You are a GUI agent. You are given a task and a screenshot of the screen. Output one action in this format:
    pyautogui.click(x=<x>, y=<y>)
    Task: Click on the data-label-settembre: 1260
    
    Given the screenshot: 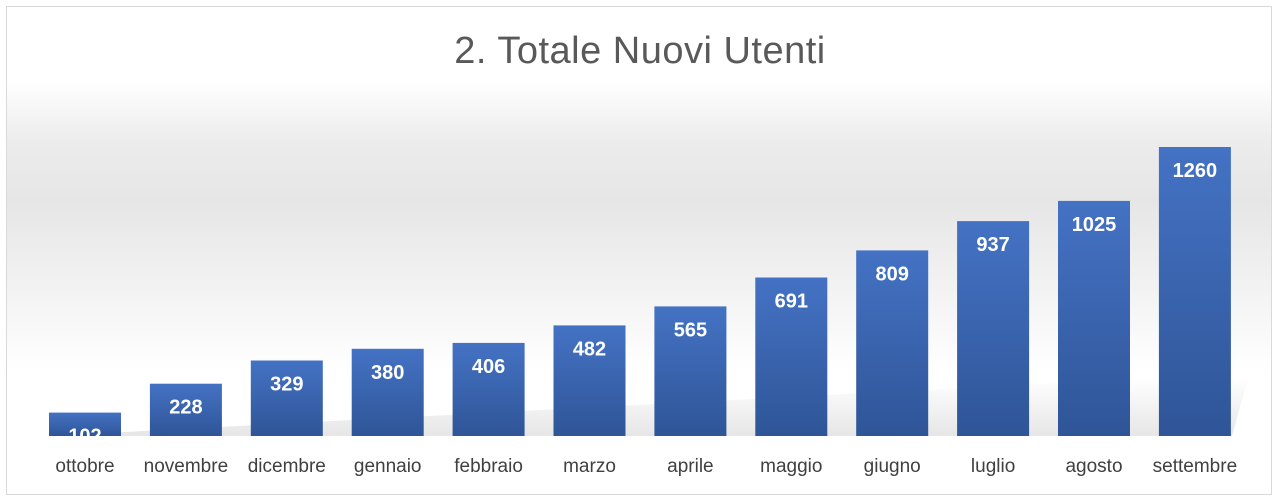 What is the action you would take?
    pyautogui.click(x=1195, y=171)
    